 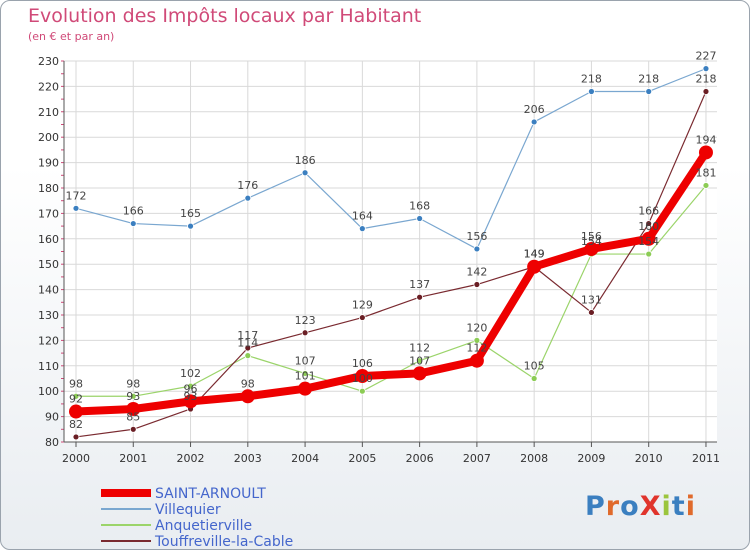 What do you see at coordinates (613, 506) in the screenshot?
I see `logo-letter: r` at bounding box center [613, 506].